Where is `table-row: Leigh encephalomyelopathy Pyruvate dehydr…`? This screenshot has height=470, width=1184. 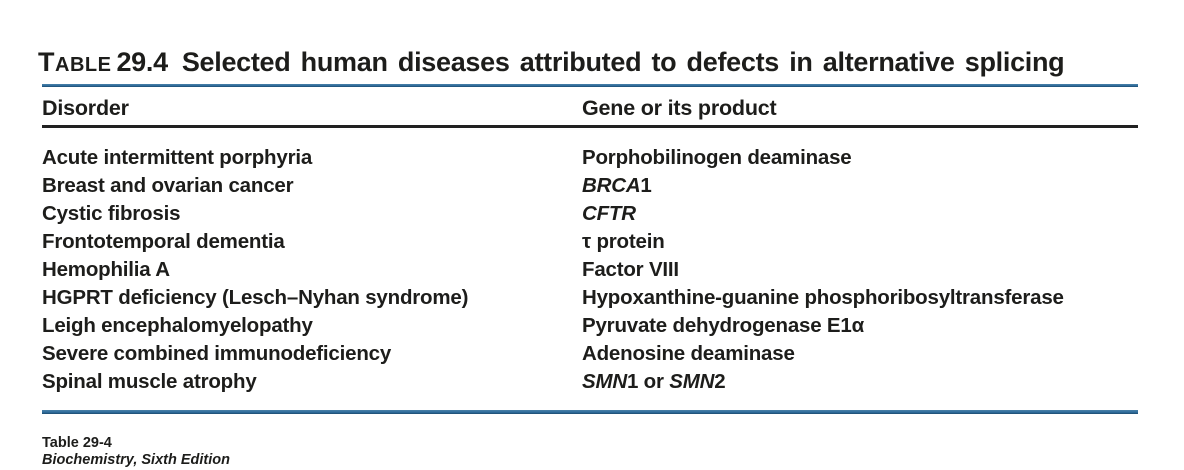 table-row: Leigh encephalomyelopathy Pyruvate dehydr… is located at coordinates (592, 326).